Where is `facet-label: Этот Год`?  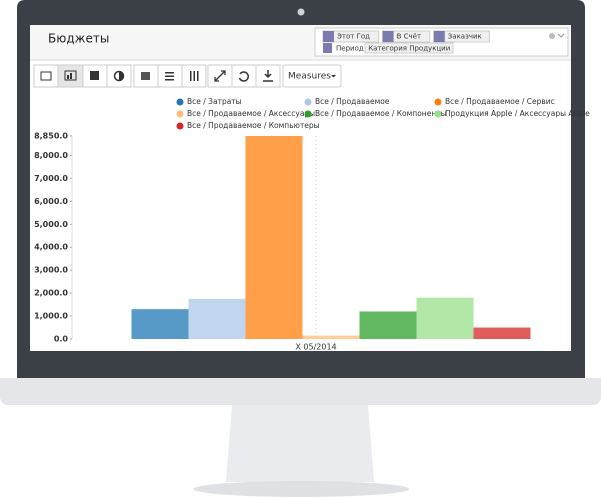 facet-label: Этот Год is located at coordinates (353, 37).